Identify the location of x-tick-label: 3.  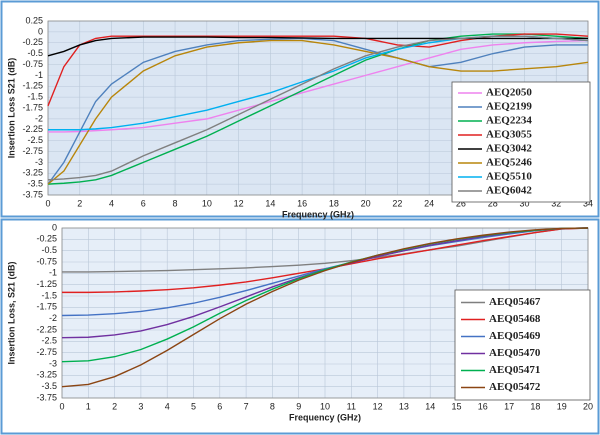
(140, 406).